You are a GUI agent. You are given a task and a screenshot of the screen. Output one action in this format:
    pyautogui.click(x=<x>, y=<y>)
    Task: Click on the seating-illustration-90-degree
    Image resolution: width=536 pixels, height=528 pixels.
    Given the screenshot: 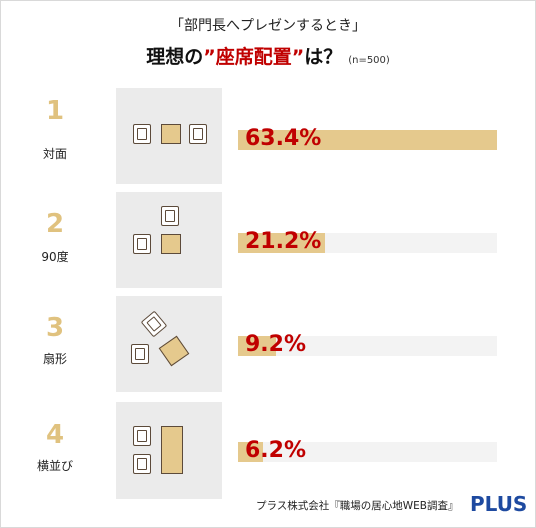 What is the action you would take?
    pyautogui.click(x=169, y=240)
    